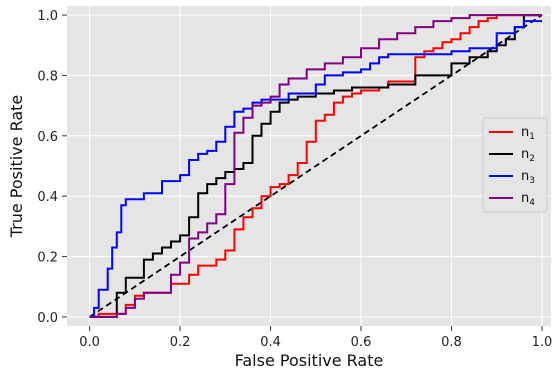 The width and height of the screenshot is (555, 373). I want to click on y-tick-label: 0.2, so click(47, 258).